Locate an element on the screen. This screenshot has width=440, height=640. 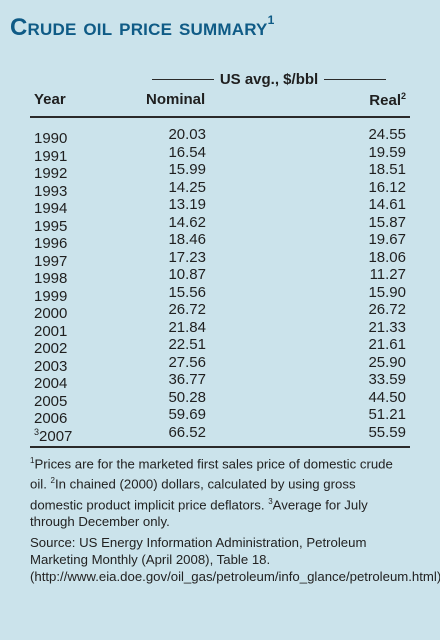
year-cell: 1994 is located at coordinates (50, 207).